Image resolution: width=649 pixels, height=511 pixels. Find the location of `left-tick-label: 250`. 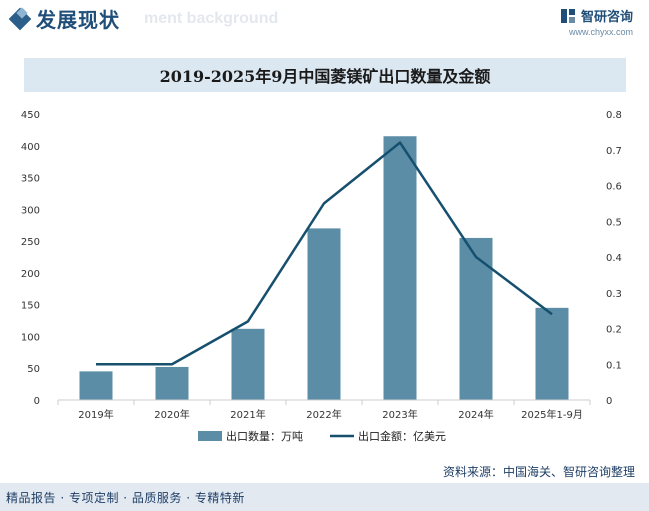

left-tick-label: 250 is located at coordinates (30, 242).